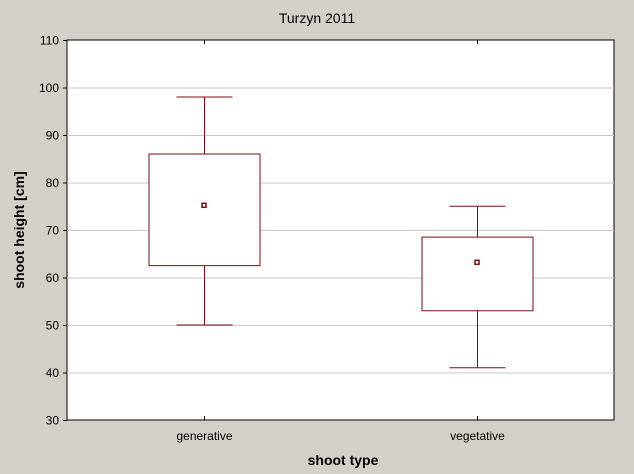 This screenshot has height=474, width=634. What do you see at coordinates (53, 373) in the screenshot?
I see `y-tick-label: 40` at bounding box center [53, 373].